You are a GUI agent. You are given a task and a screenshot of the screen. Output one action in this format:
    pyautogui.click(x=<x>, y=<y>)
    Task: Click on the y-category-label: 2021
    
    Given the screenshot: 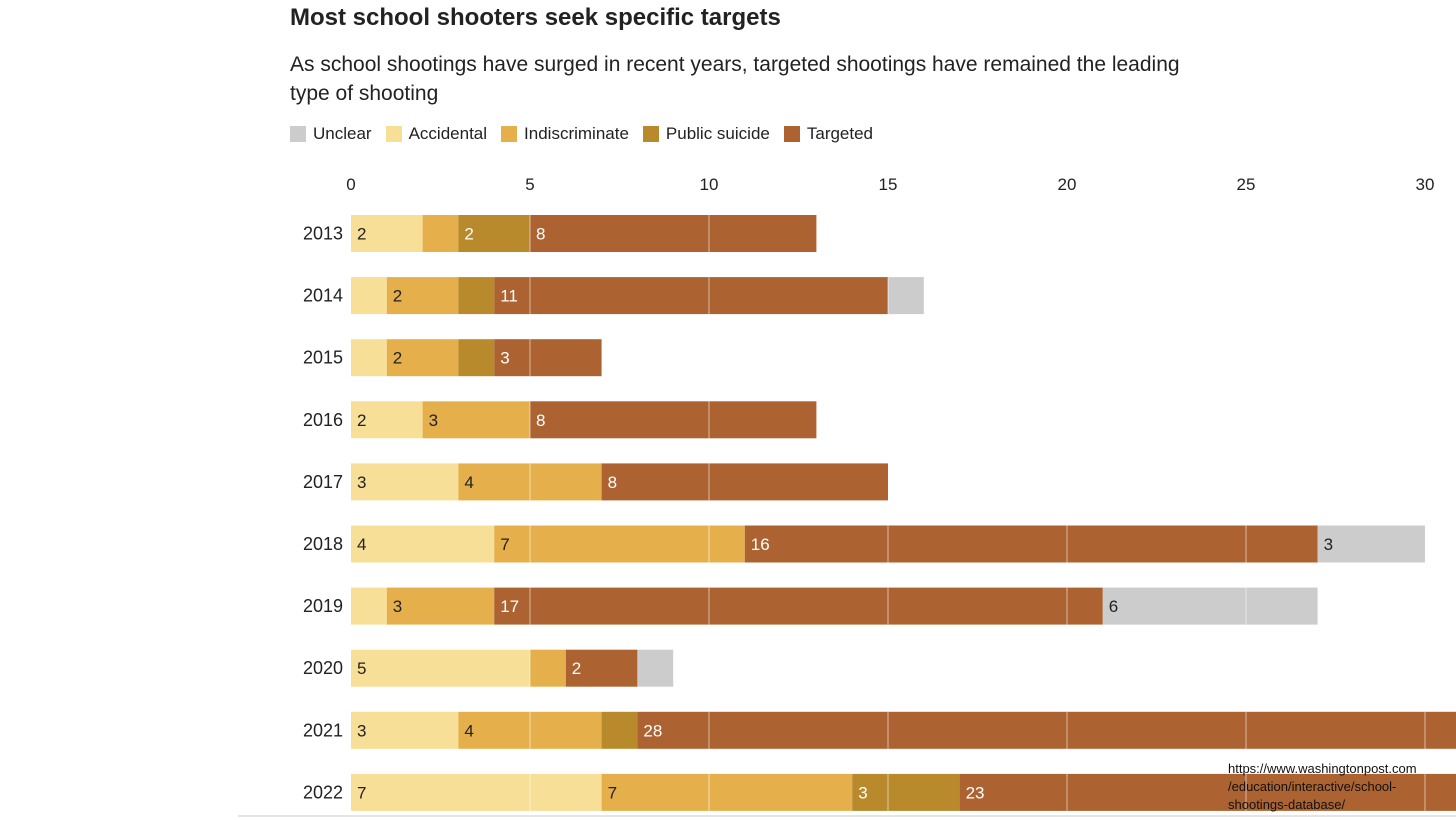 What is the action you would take?
    pyautogui.click(x=323, y=730)
    